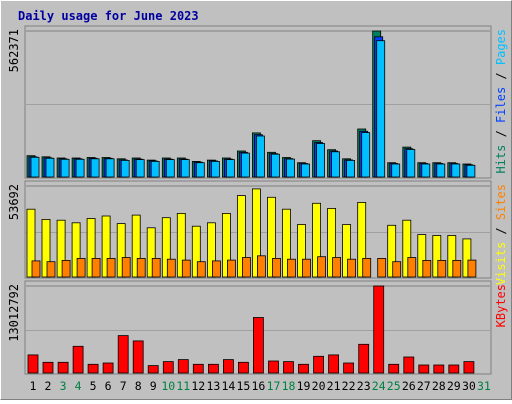 The height and width of the screenshot is (404, 512). I want to click on day-label-2: 2, so click(48, 386).